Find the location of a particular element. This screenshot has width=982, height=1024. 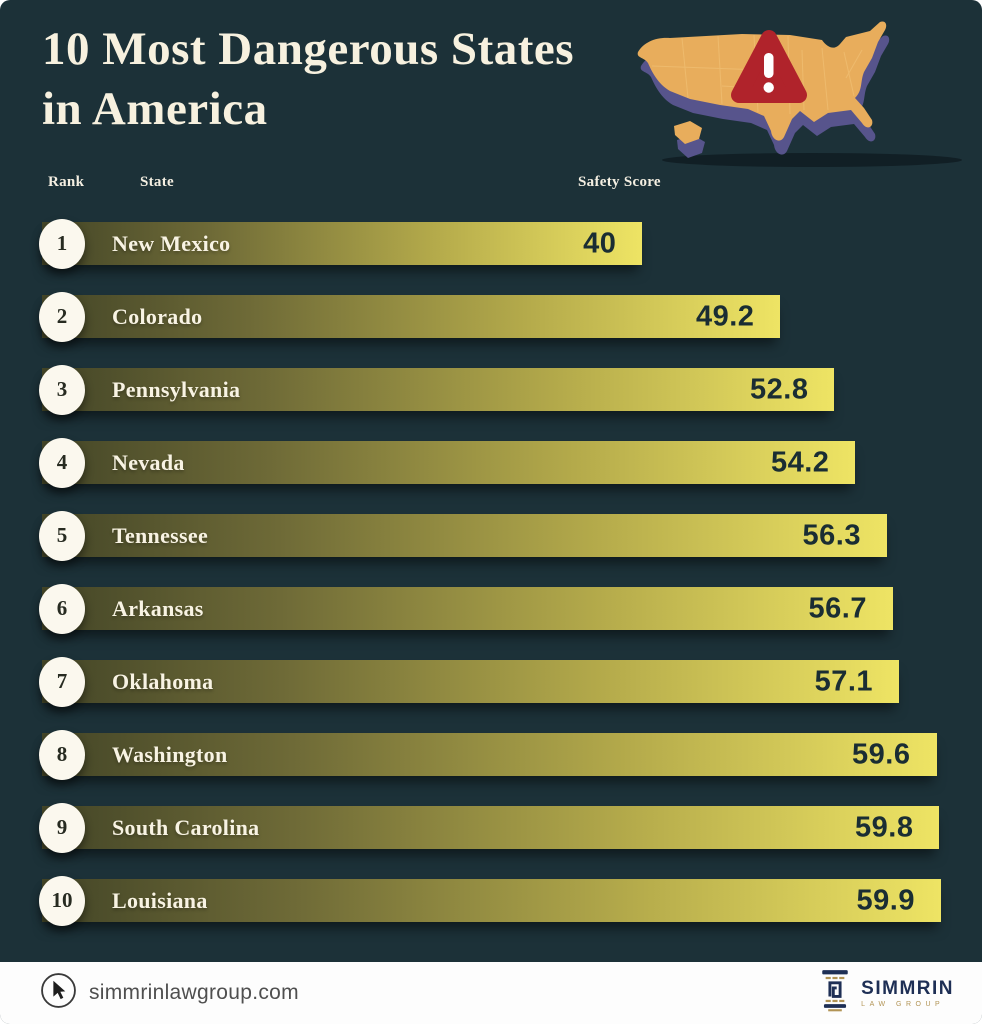

rank-badge: 3 is located at coordinates (62, 389).